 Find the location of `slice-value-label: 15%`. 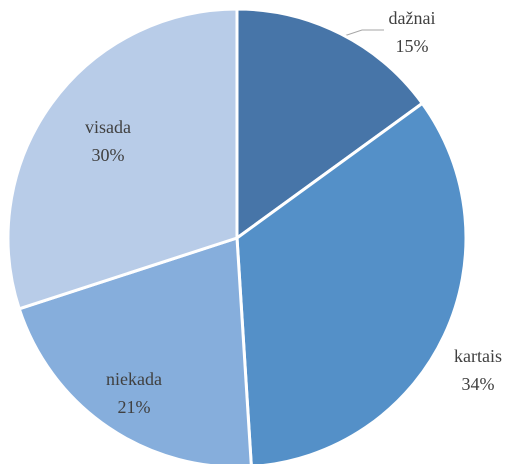

slice-value-label: 15% is located at coordinates (412, 46).